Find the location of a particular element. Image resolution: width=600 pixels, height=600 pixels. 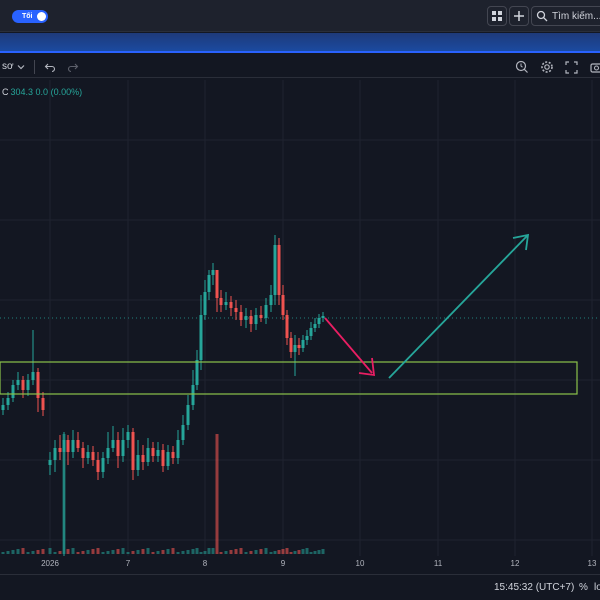

add-button is located at coordinates (519, 16).